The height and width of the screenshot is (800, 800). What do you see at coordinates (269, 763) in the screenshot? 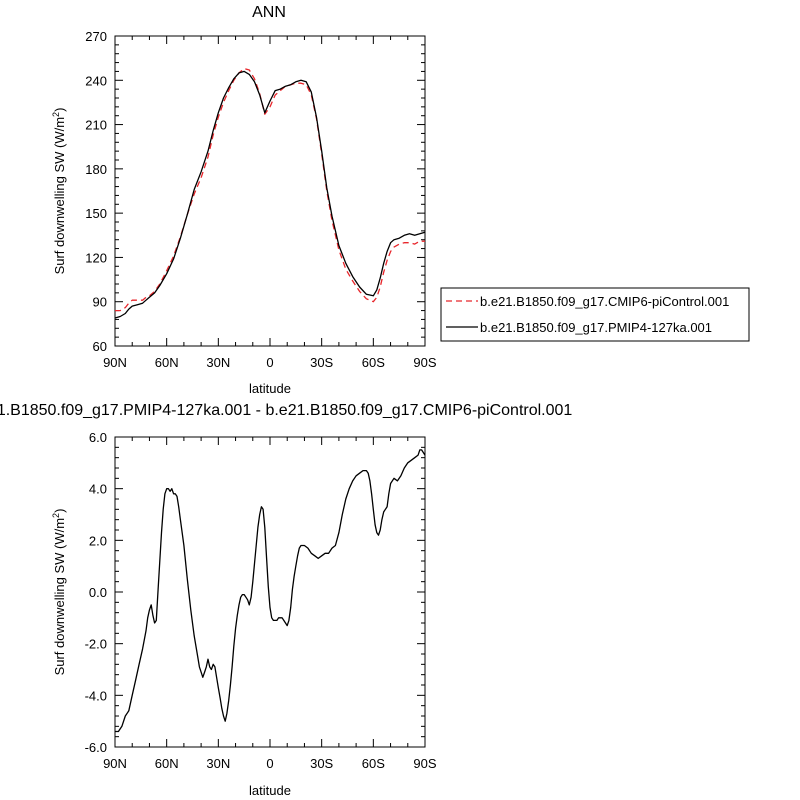
I see `bottom-xtick-label: 0` at bounding box center [269, 763].